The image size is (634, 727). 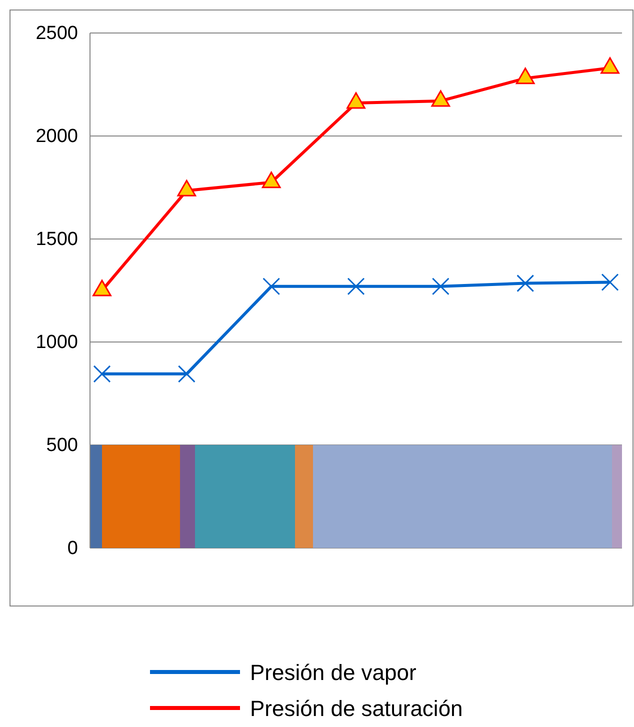 I want to click on y-tick-label: 1500, so click(x=57, y=239).